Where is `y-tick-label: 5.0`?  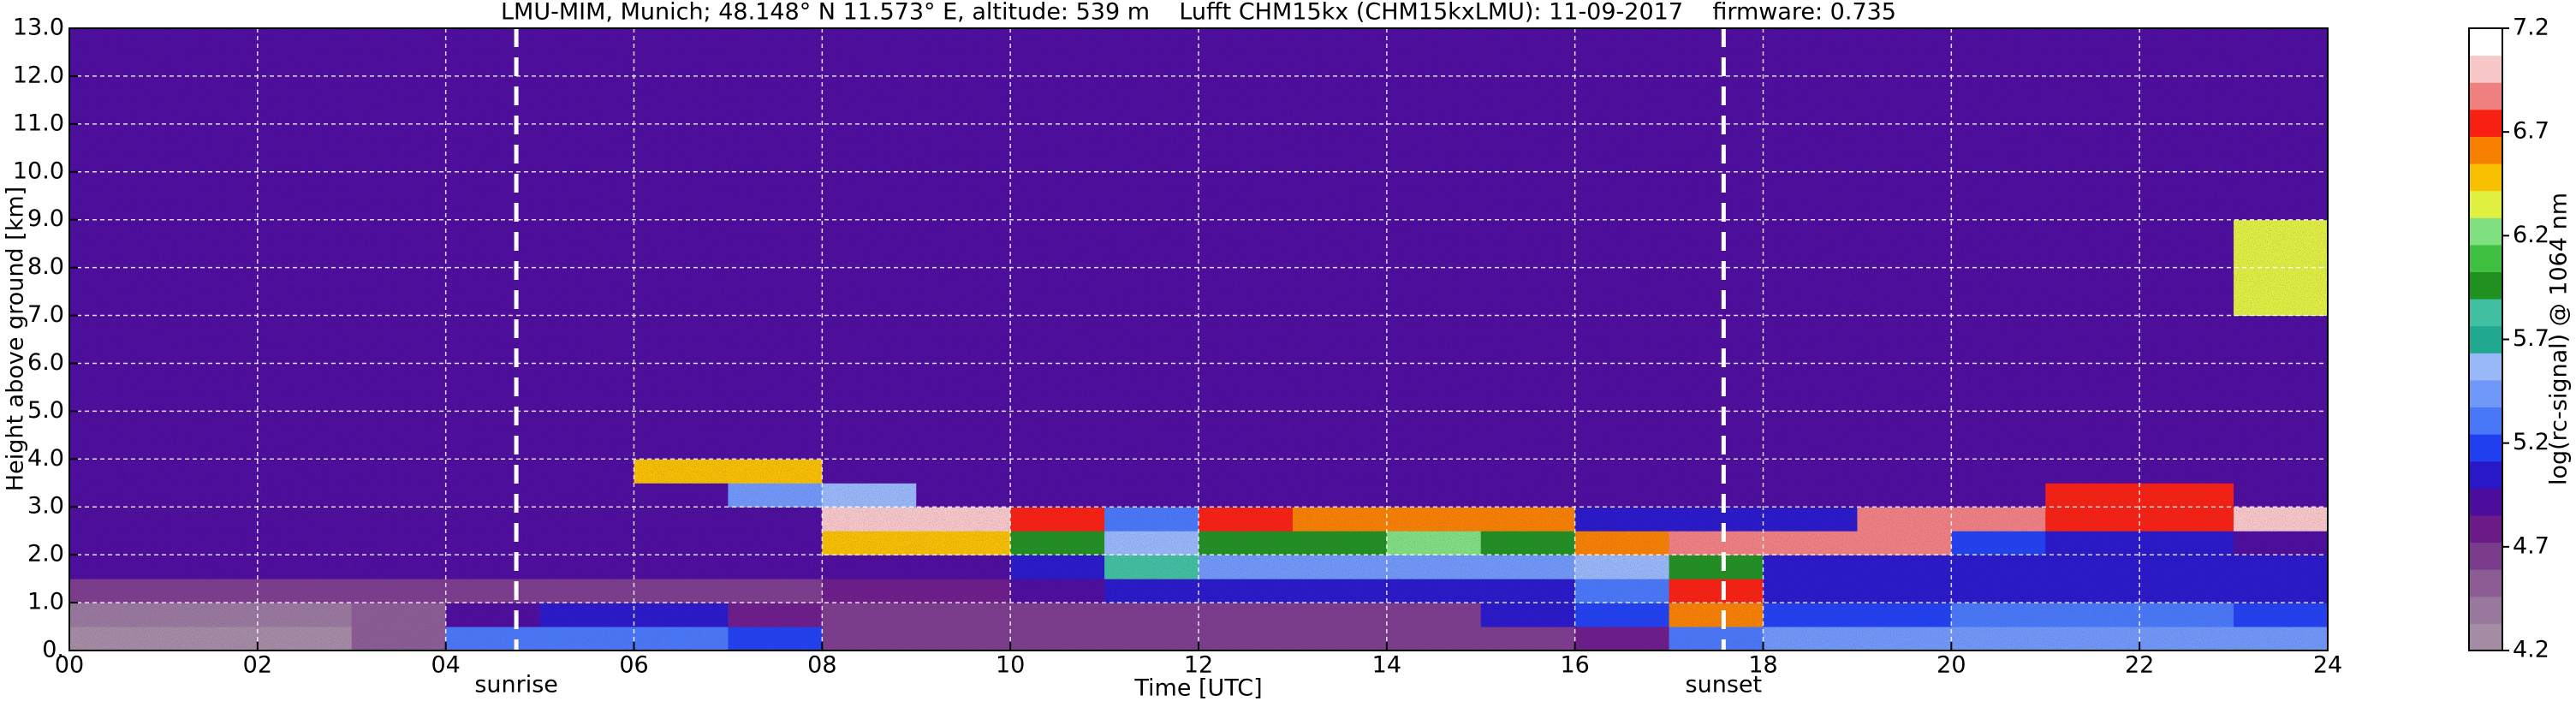 y-tick-label: 5.0 is located at coordinates (45, 410).